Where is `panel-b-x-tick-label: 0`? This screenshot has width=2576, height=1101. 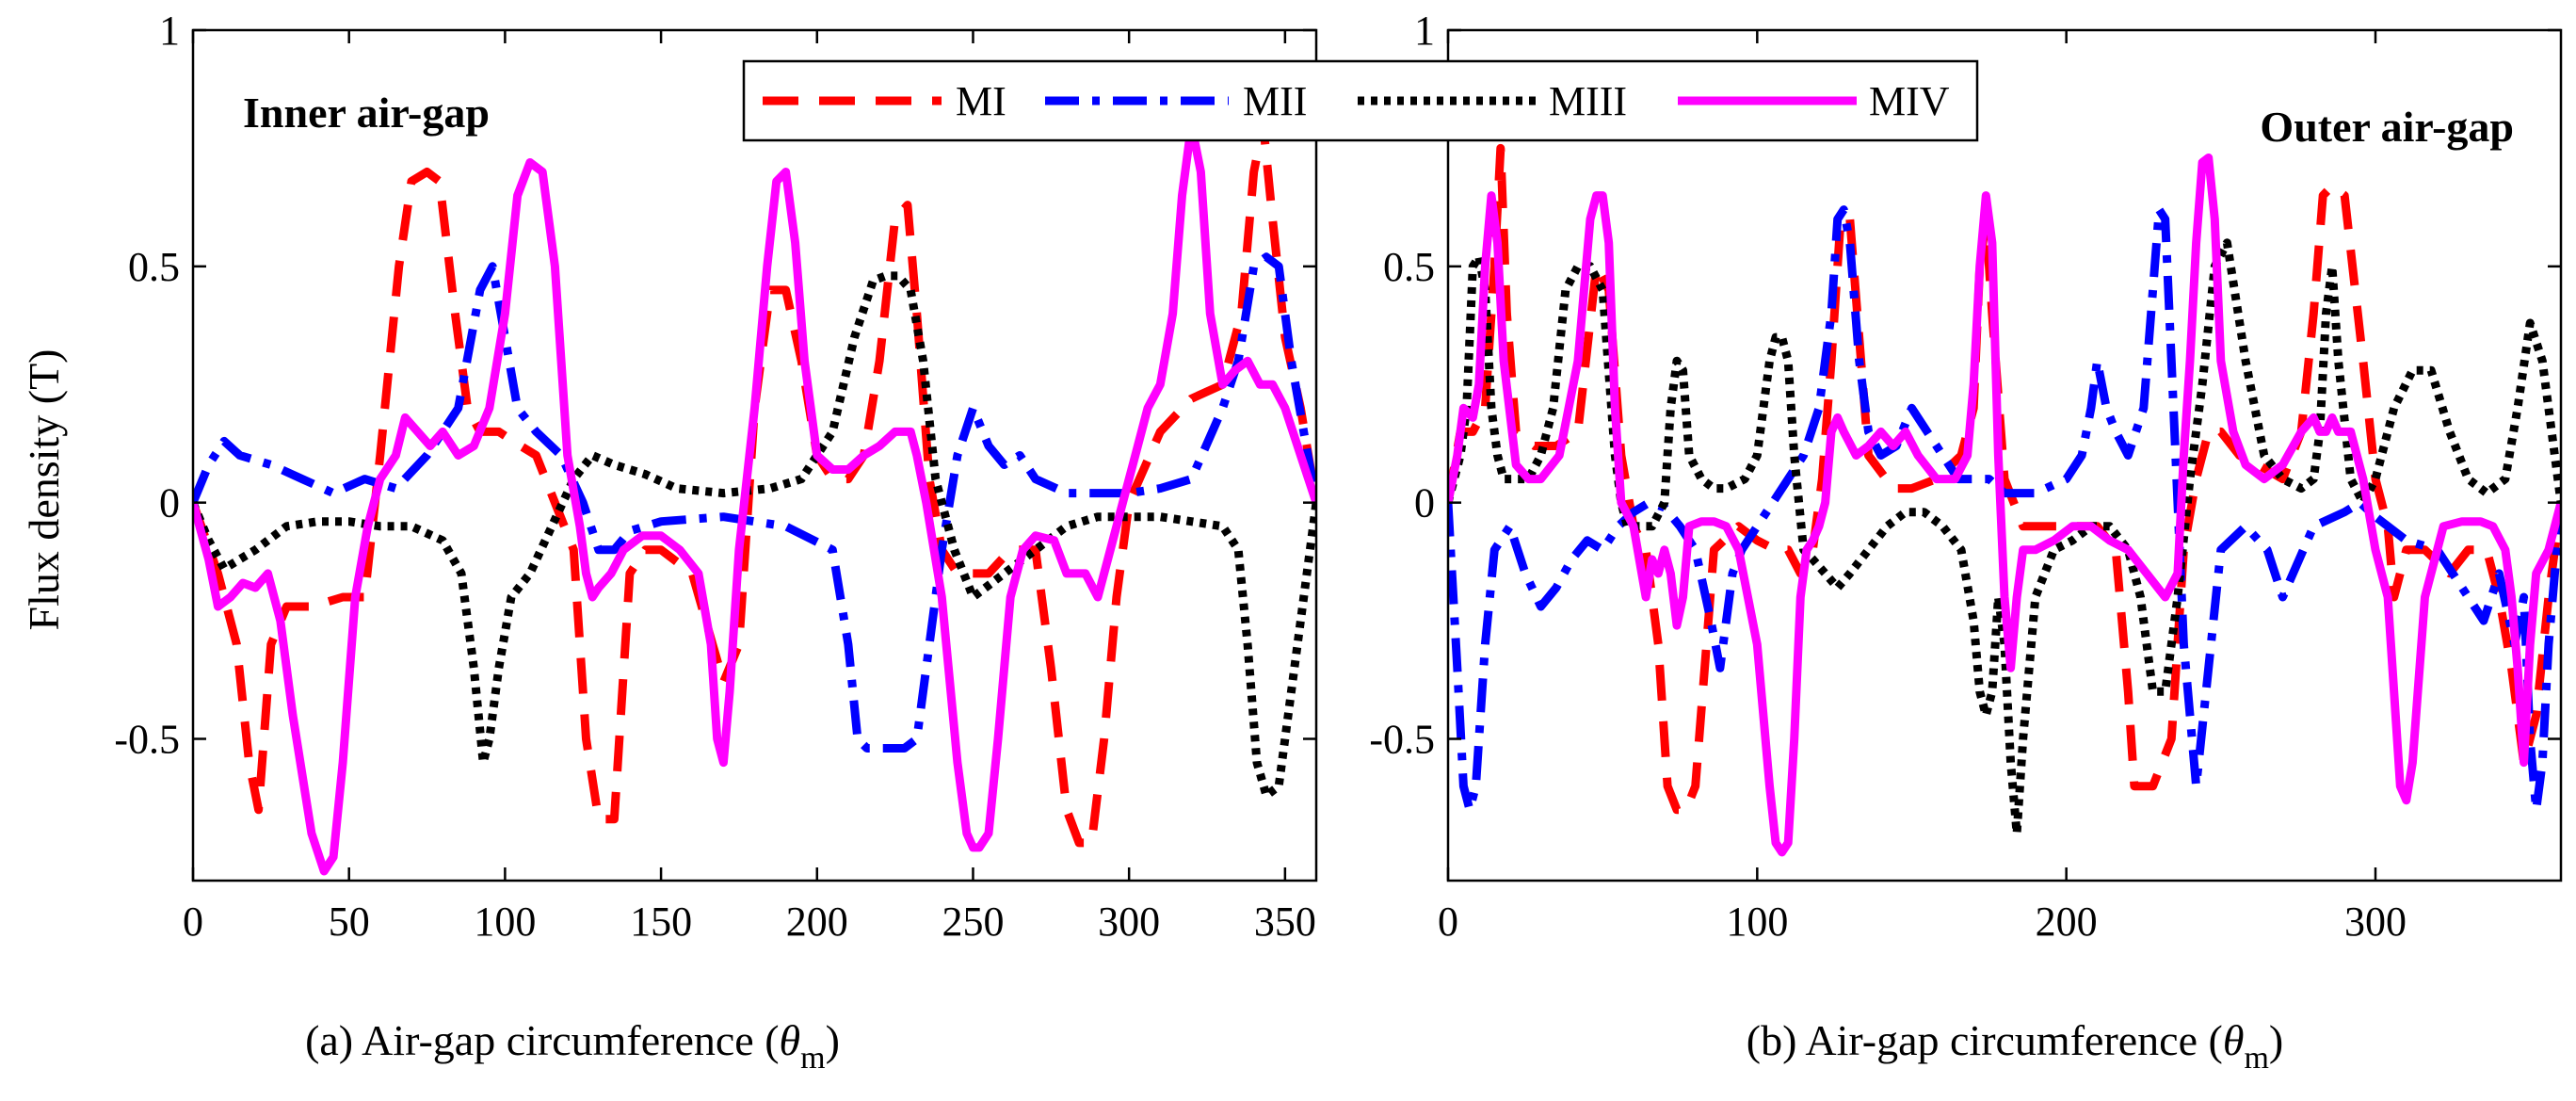 panel-b-x-tick-label: 0 is located at coordinates (1448, 922).